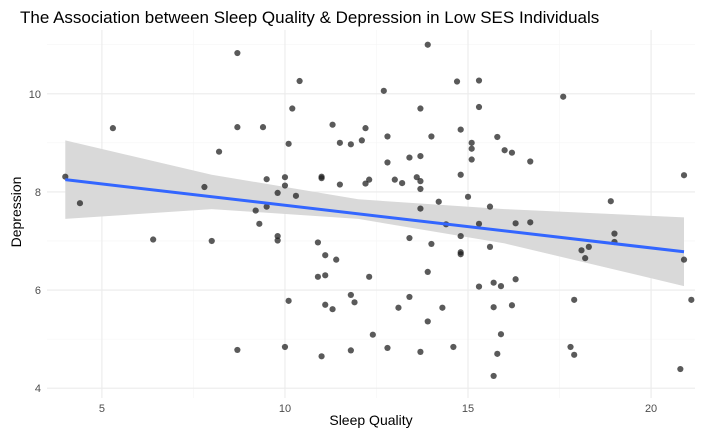 The width and height of the screenshot is (714, 433). Describe the element at coordinates (102, 409) in the screenshot. I see `x-tick-label: 5` at that location.